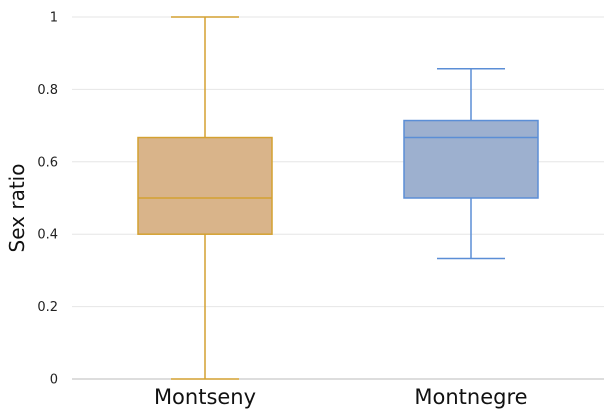 The height and width of the screenshot is (409, 606). Describe the element at coordinates (17, 208) in the screenshot. I see `y-axis-title: Sex ratio` at that location.